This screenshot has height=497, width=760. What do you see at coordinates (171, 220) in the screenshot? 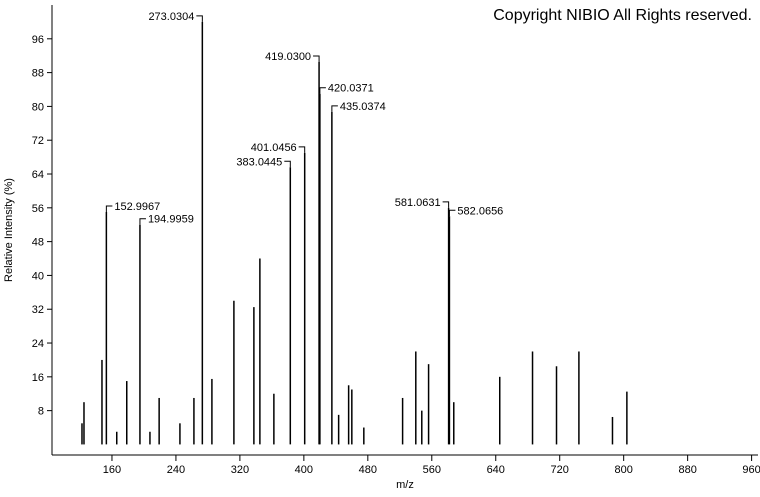
I see `peak-label: 194.9959` at bounding box center [171, 220].